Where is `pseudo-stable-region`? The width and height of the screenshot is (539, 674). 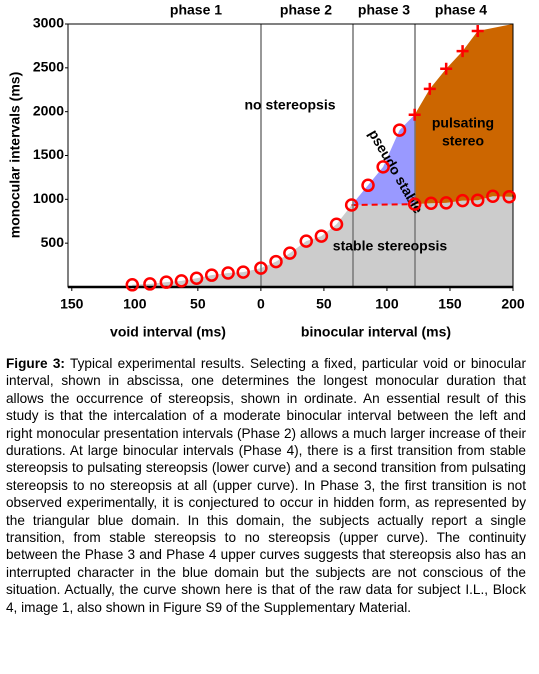
pseudo-stable-region is located at coordinates (383, 160).